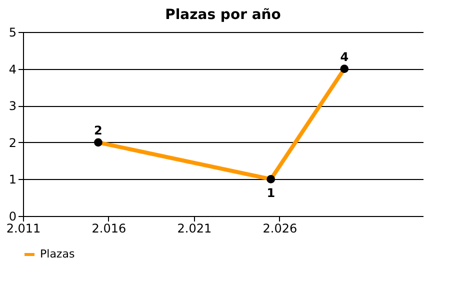 The height and width of the screenshot is (300, 450). Describe the element at coordinates (109, 229) in the screenshot. I see `x-tick-label: 2.016` at that location.